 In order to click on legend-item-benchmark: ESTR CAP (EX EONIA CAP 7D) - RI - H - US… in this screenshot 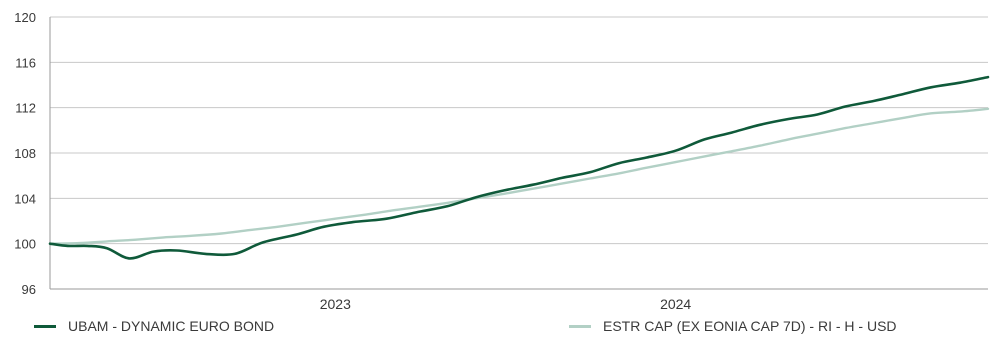, I will do `click(733, 326)`.